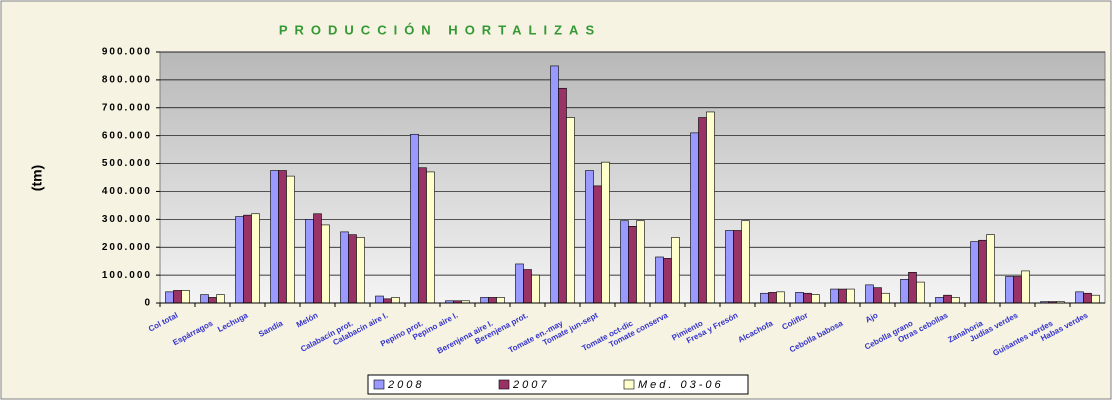 Image resolution: width=1112 pixels, height=400 pixels. What do you see at coordinates (405, 385) in the screenshot?
I see `legend-label: 2008` at bounding box center [405, 385].